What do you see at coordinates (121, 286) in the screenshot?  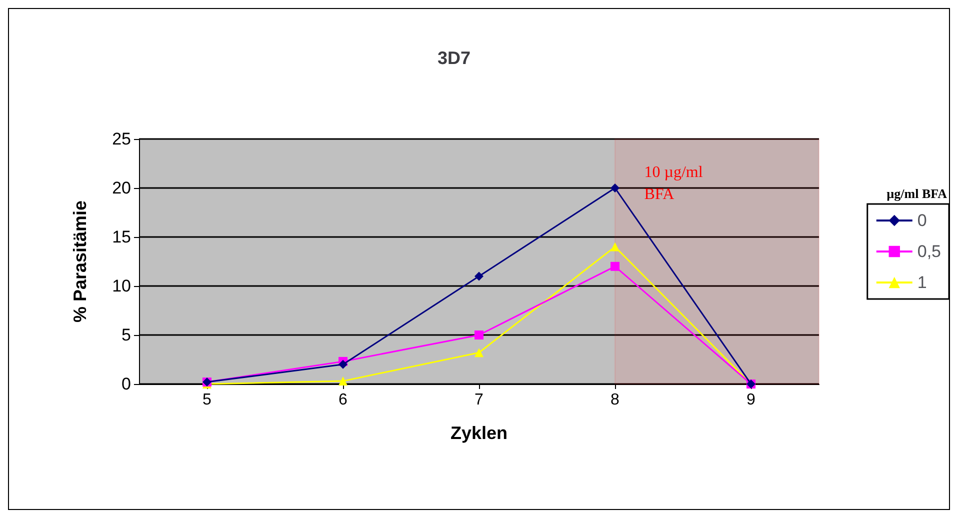 I see `y-tick-label: 10` at bounding box center [121, 286].